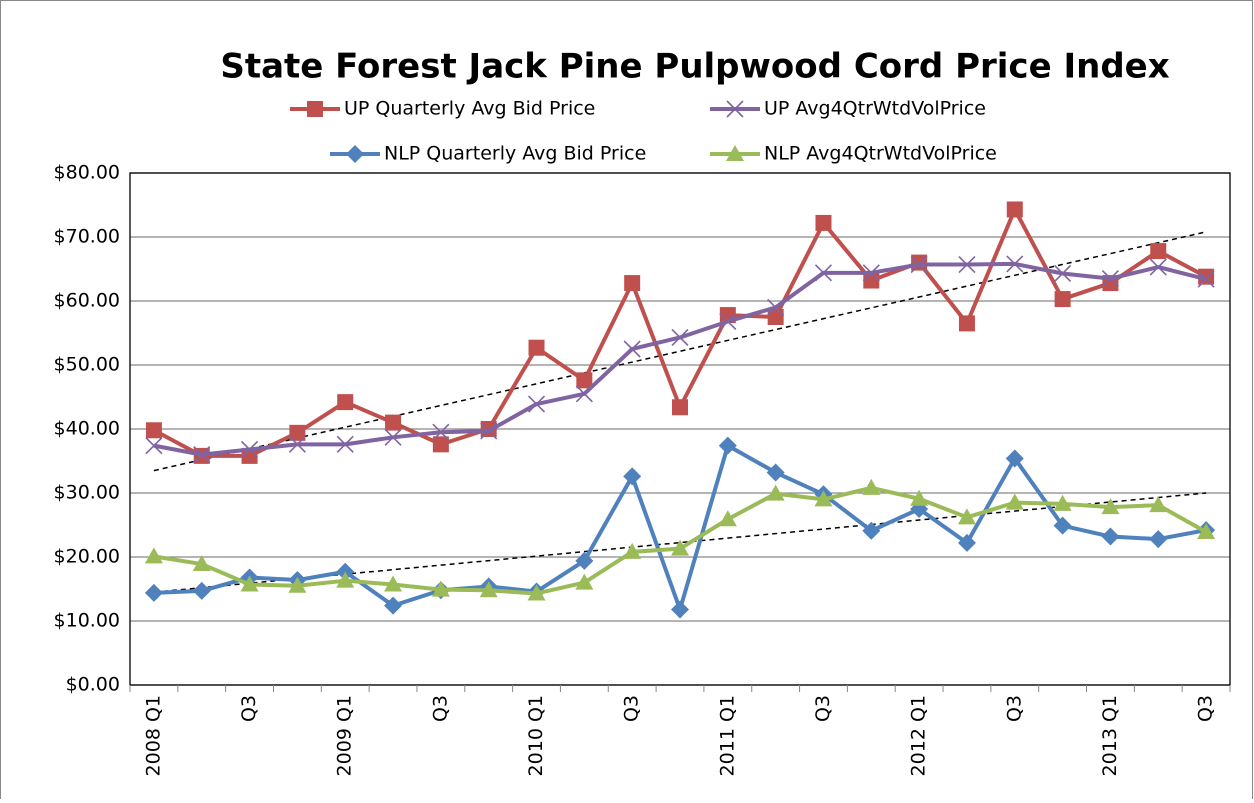 This screenshot has width=1254, height=803. What do you see at coordinates (87, 301) in the screenshot?
I see `y-tick-label: $60.00` at bounding box center [87, 301].